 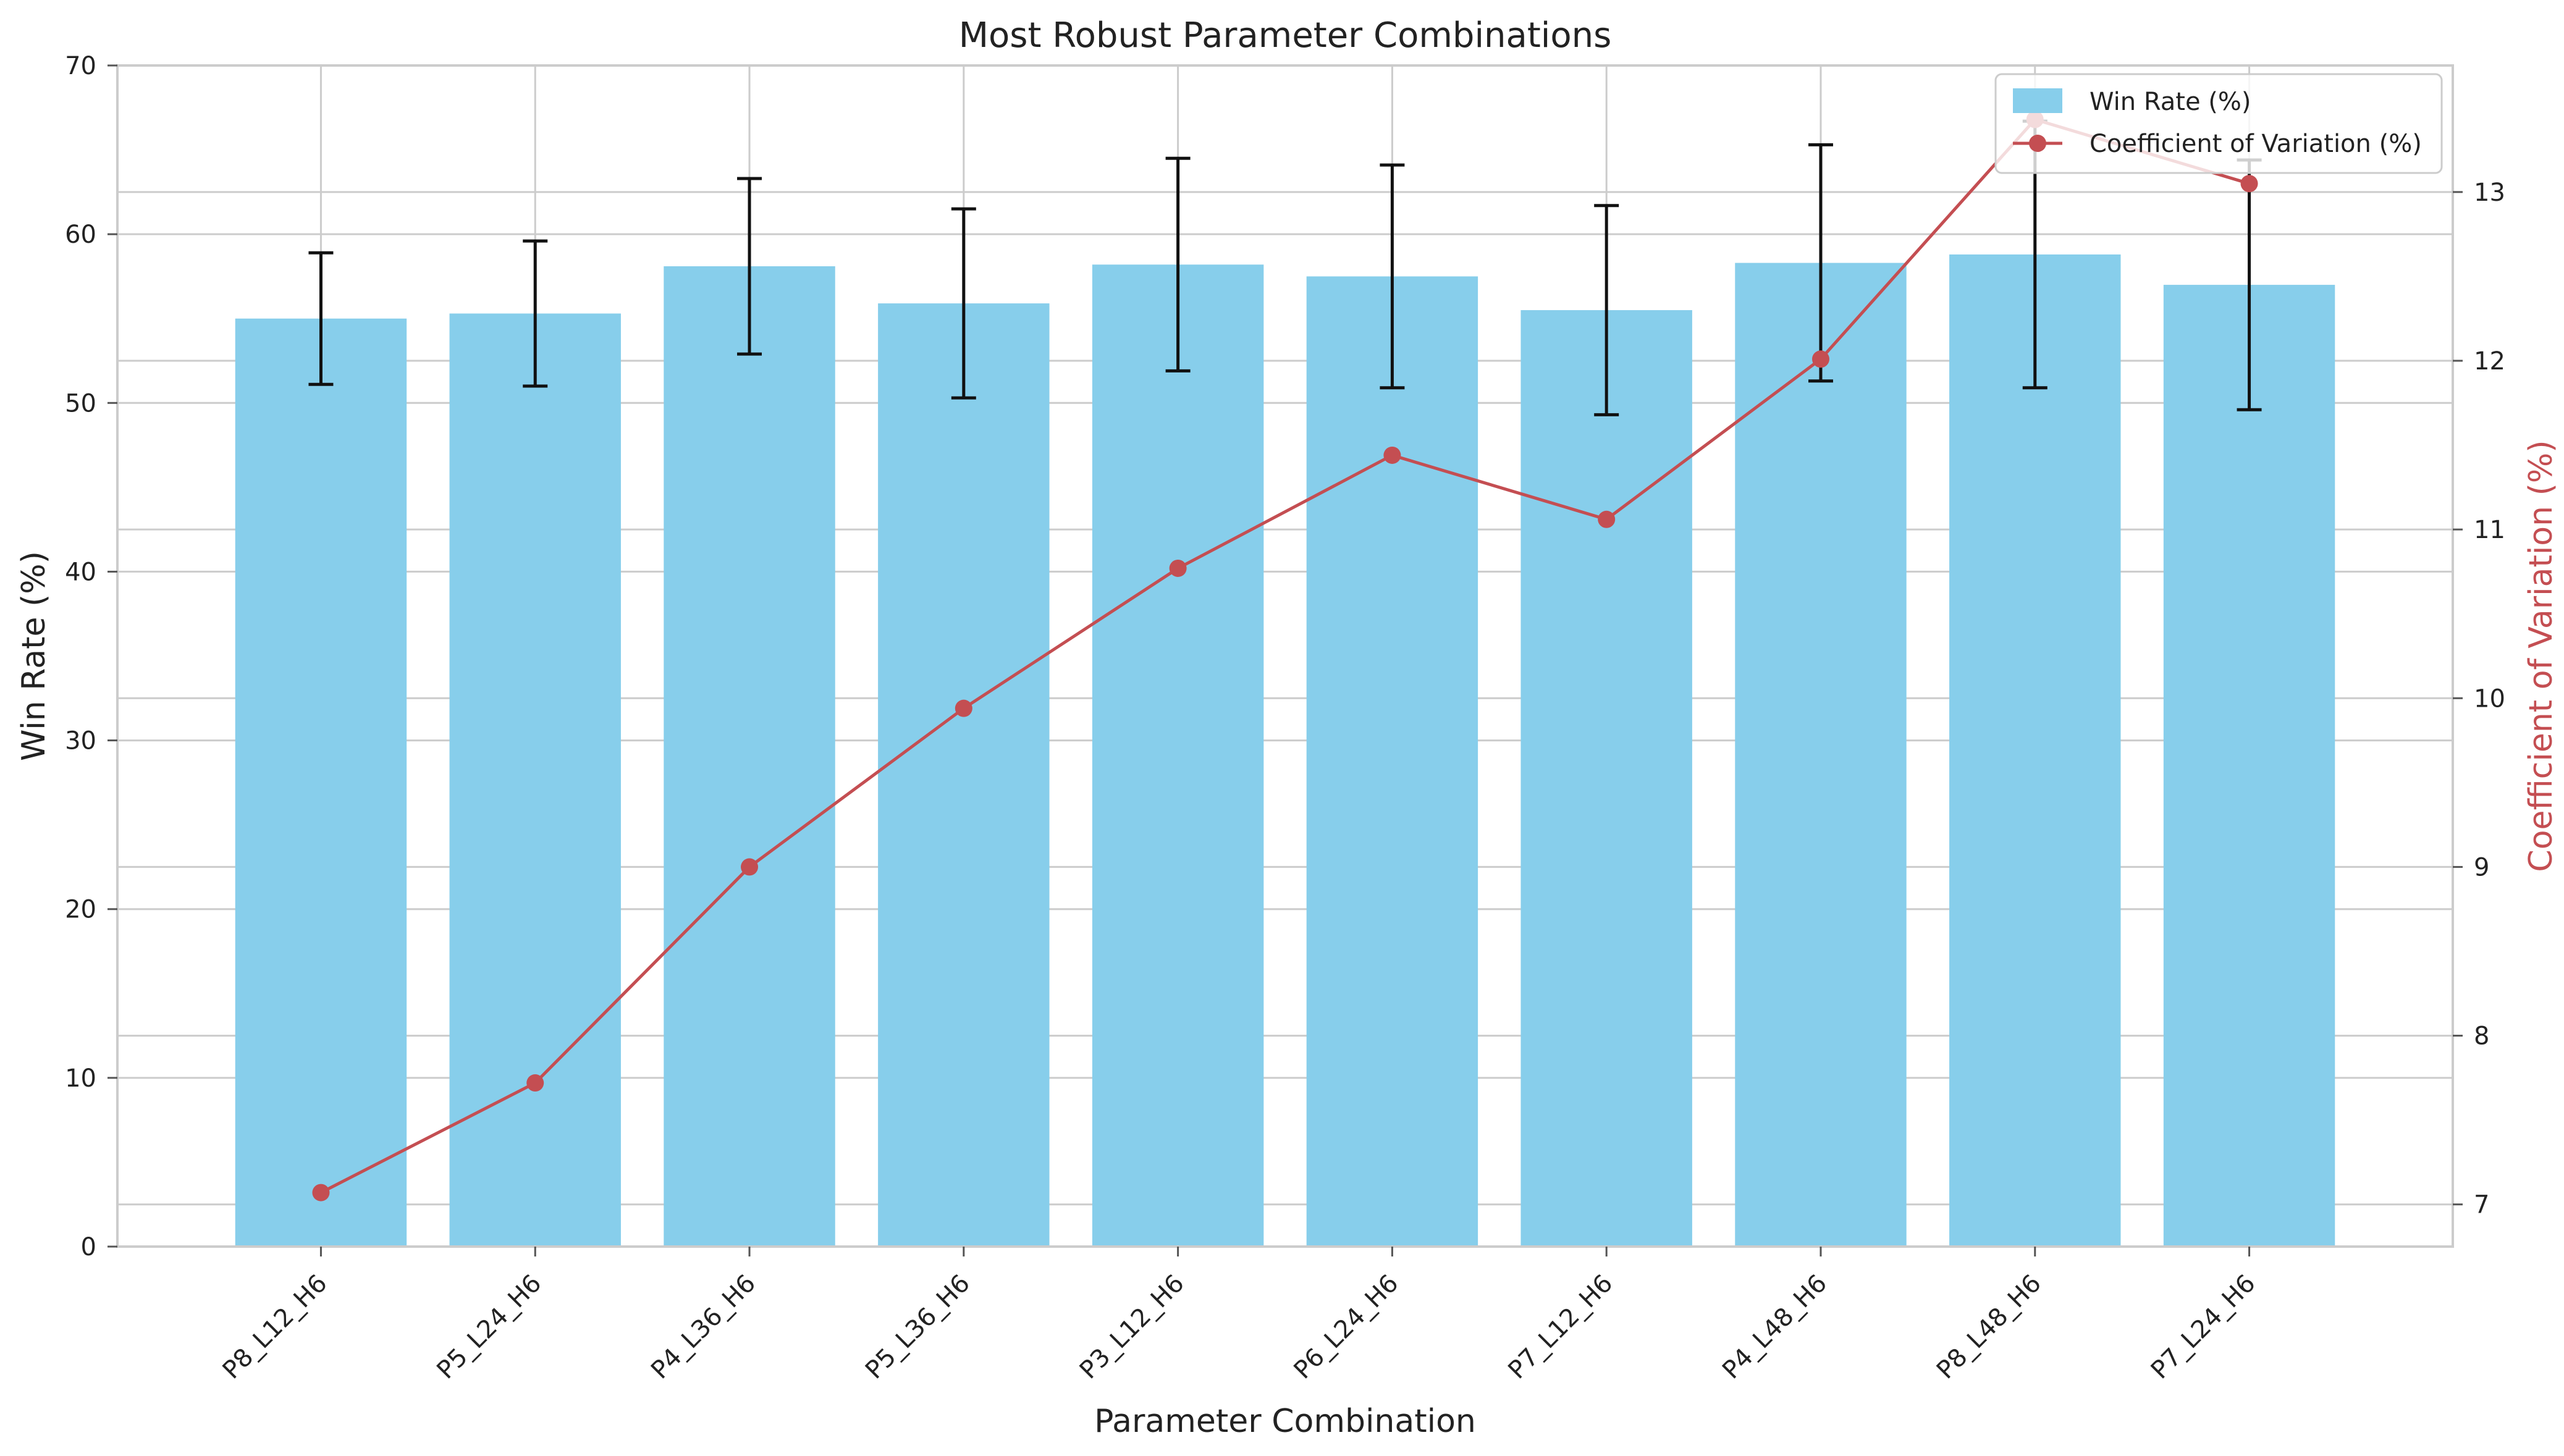 What do you see at coordinates (2481, 1205) in the screenshot?
I see `y2-tick-label: 7` at bounding box center [2481, 1205].